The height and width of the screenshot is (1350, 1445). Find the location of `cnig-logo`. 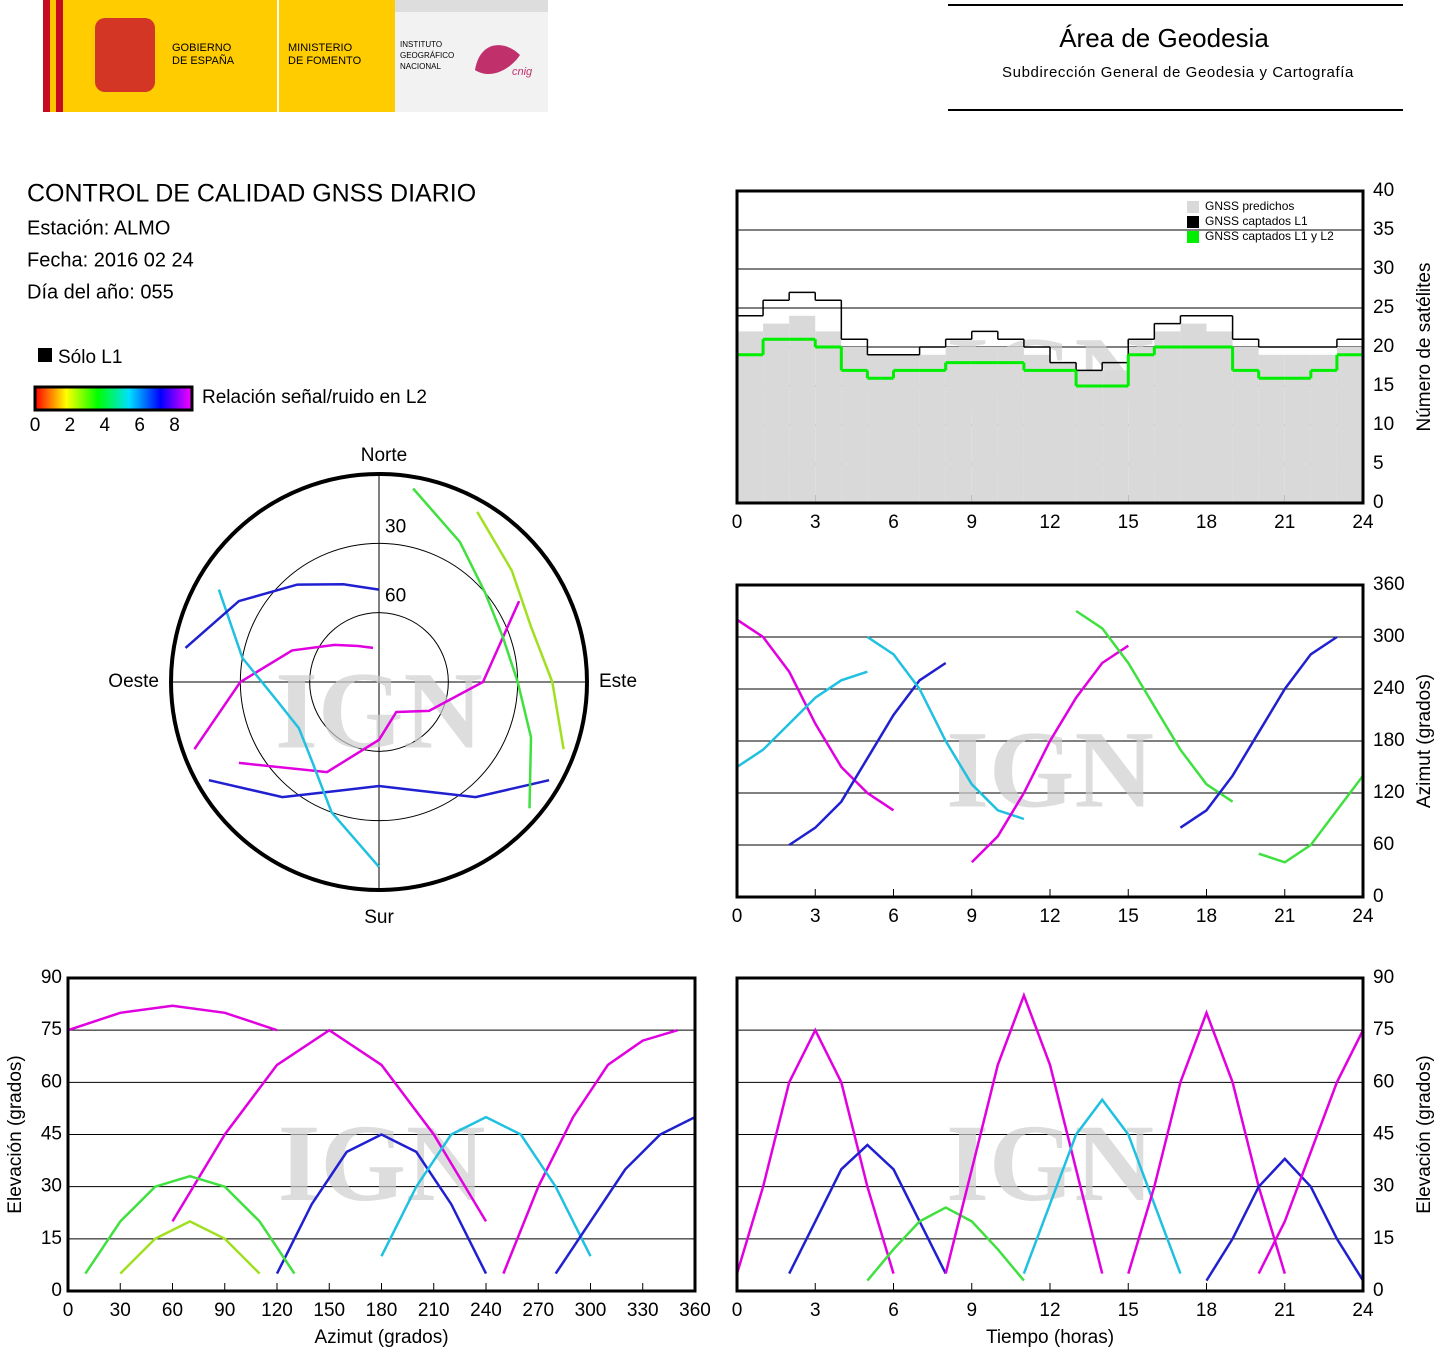

cnig-logo is located at coordinates (497, 60).